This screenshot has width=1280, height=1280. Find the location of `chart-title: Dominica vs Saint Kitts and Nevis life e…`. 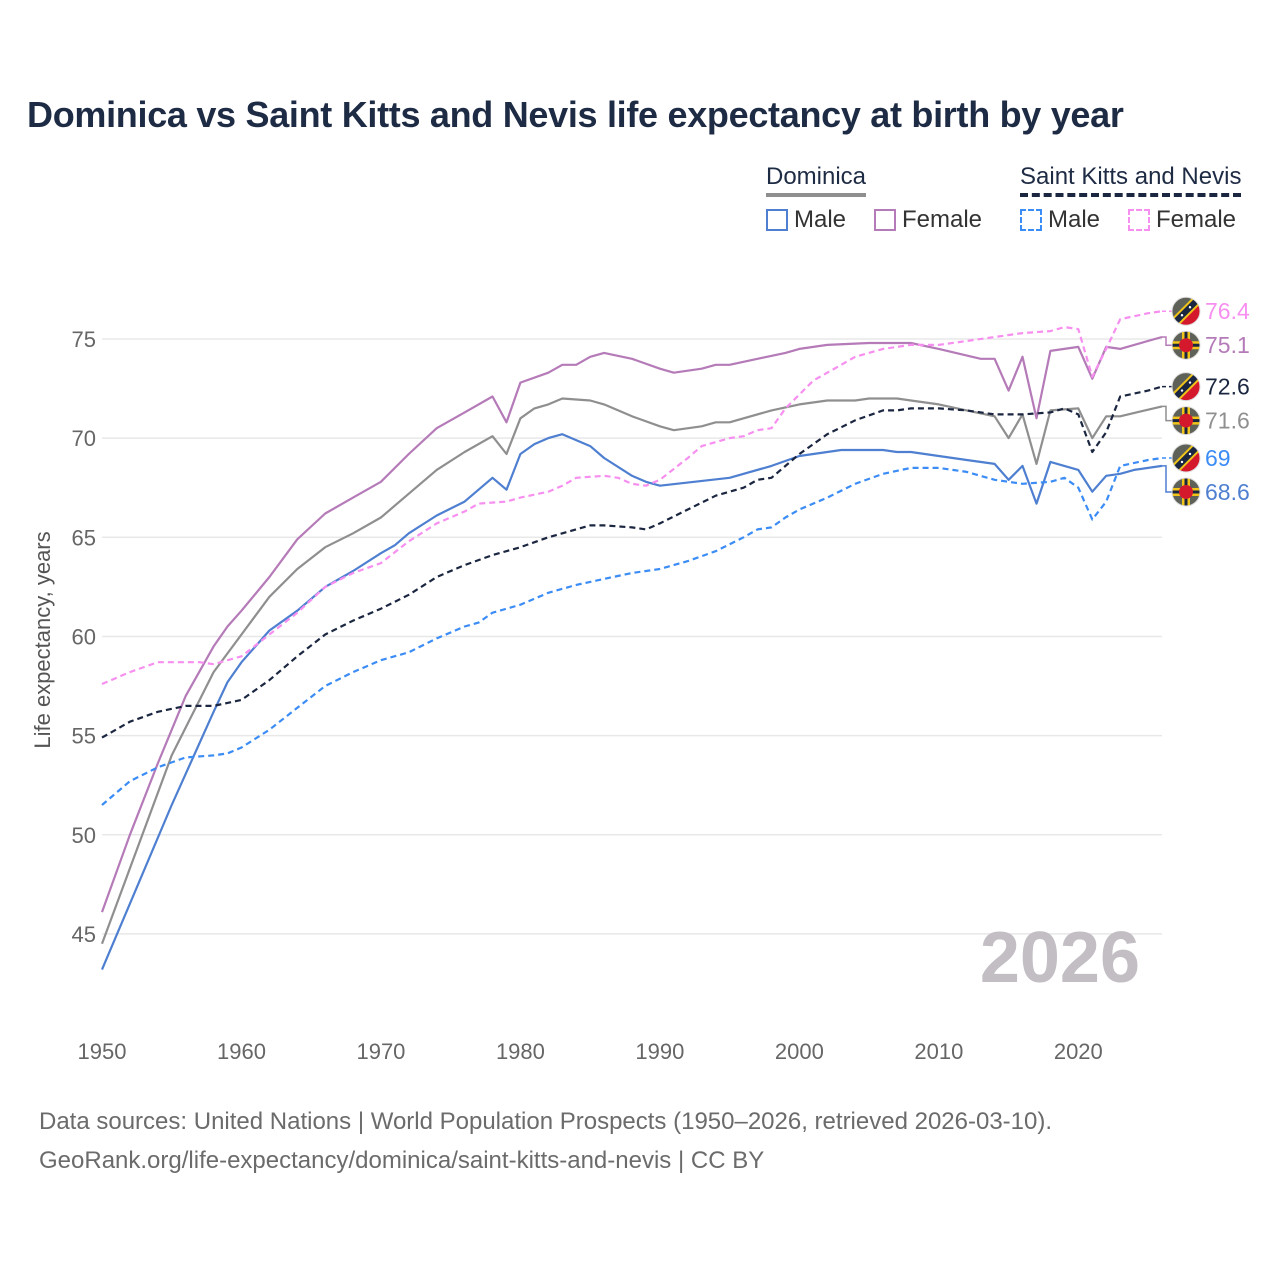

chart-title: Dominica vs Saint Kitts and Nevis life e… is located at coordinates (575, 114).